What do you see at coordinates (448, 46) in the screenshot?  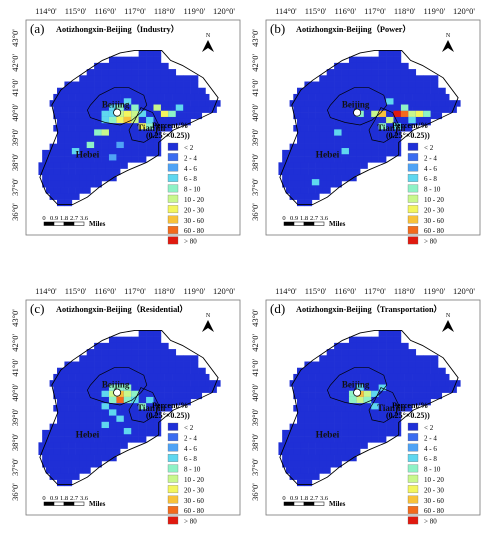 I see `north-arrow-icon` at bounding box center [448, 46].